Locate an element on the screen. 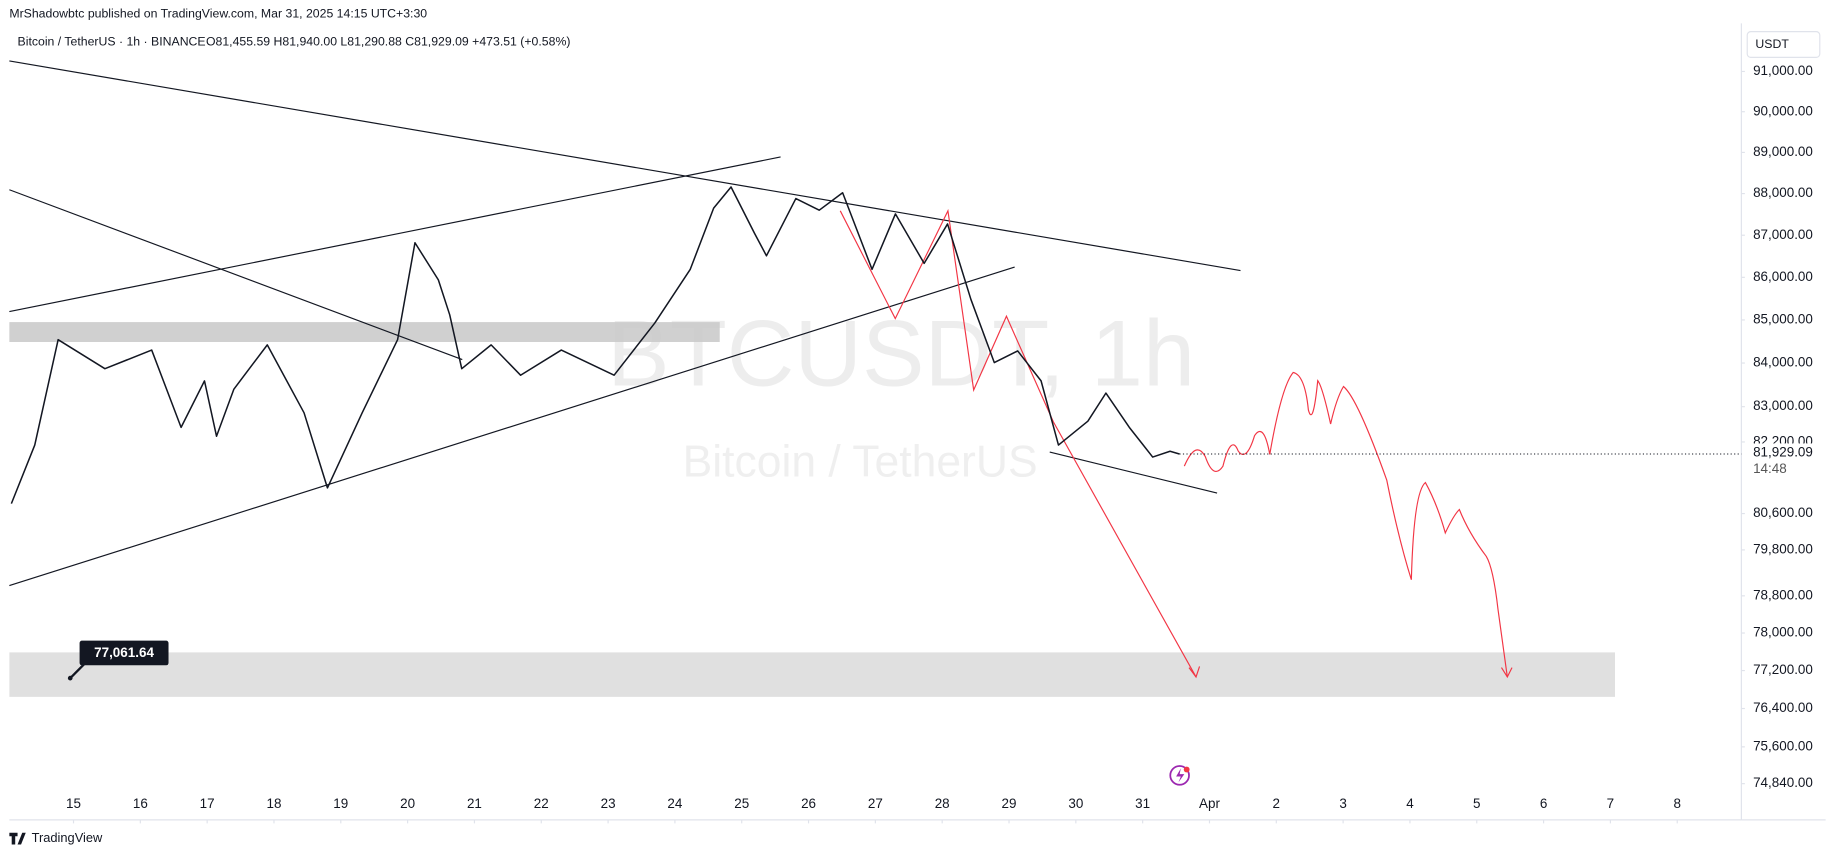 The height and width of the screenshot is (855, 1835). symbol: Bitcoin / TetherUS · 1h · BINANCE is located at coordinates (112, 41).